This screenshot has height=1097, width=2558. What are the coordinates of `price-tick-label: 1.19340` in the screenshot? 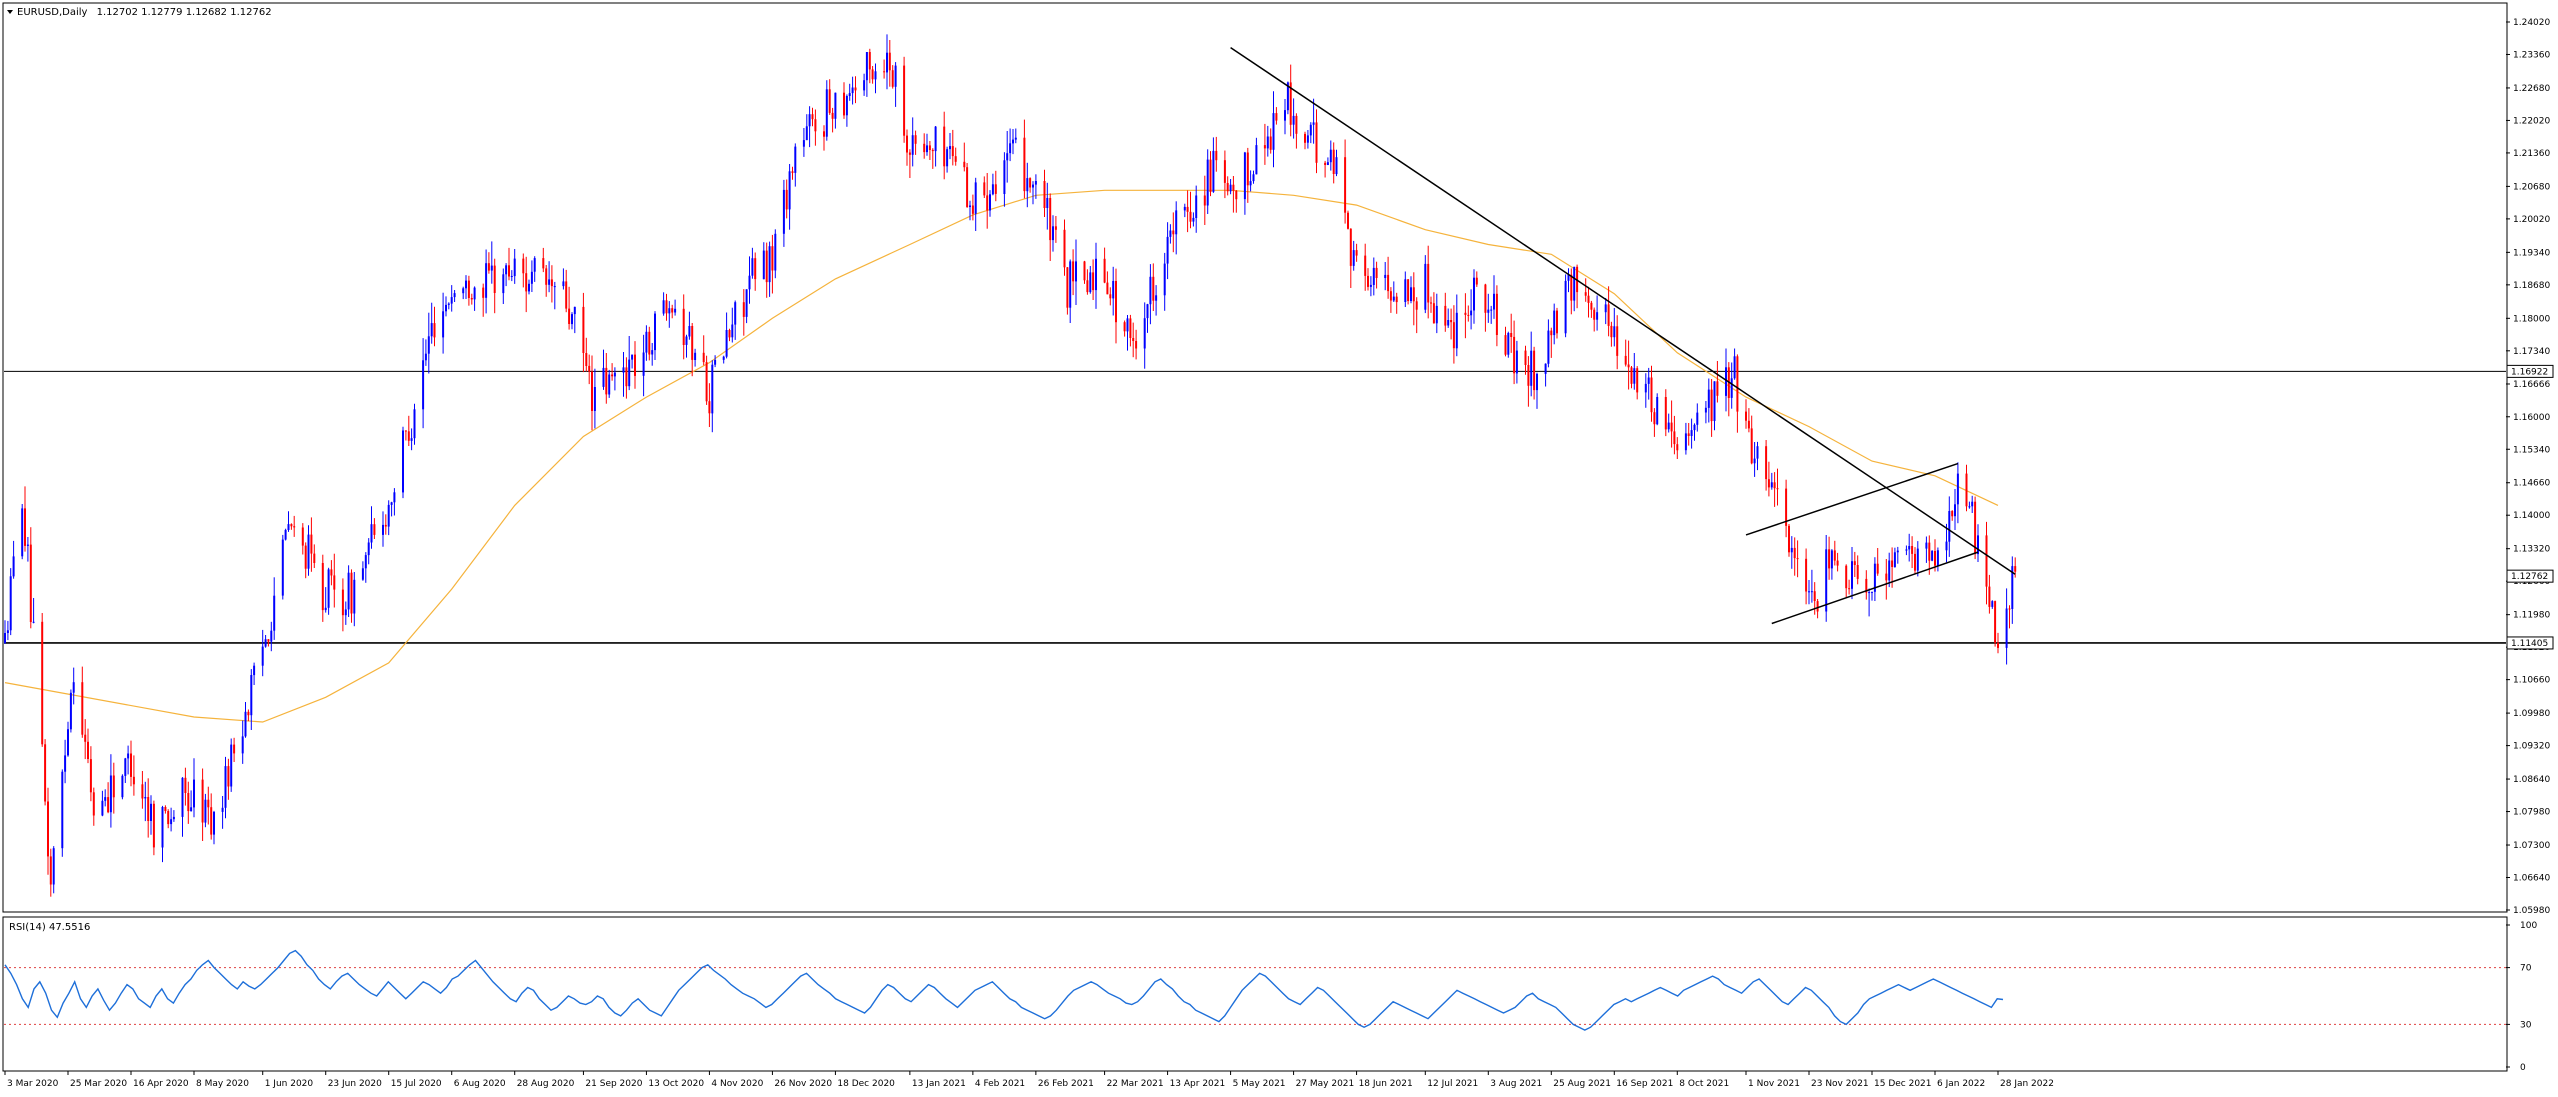 It's located at (2531, 253).